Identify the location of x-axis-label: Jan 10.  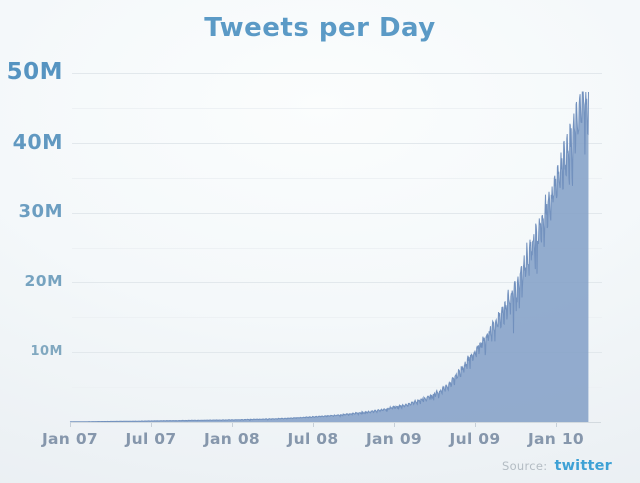
(556, 439).